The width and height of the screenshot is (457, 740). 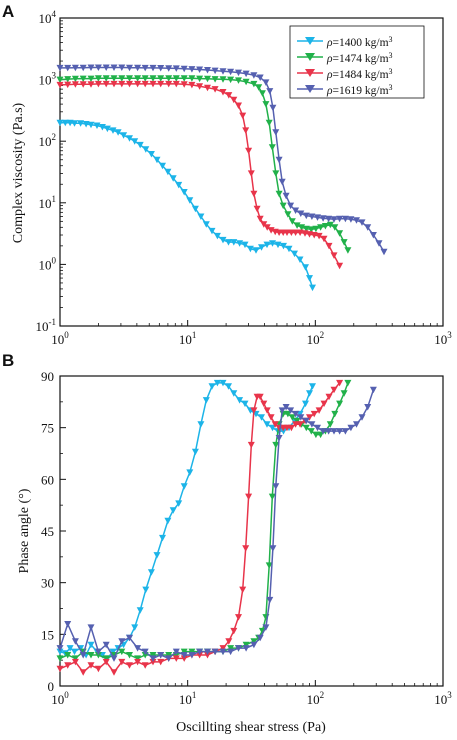 What do you see at coordinates (187, 204) in the screenshot?
I see `series-line-1400-kg-m3` at bounding box center [187, 204].